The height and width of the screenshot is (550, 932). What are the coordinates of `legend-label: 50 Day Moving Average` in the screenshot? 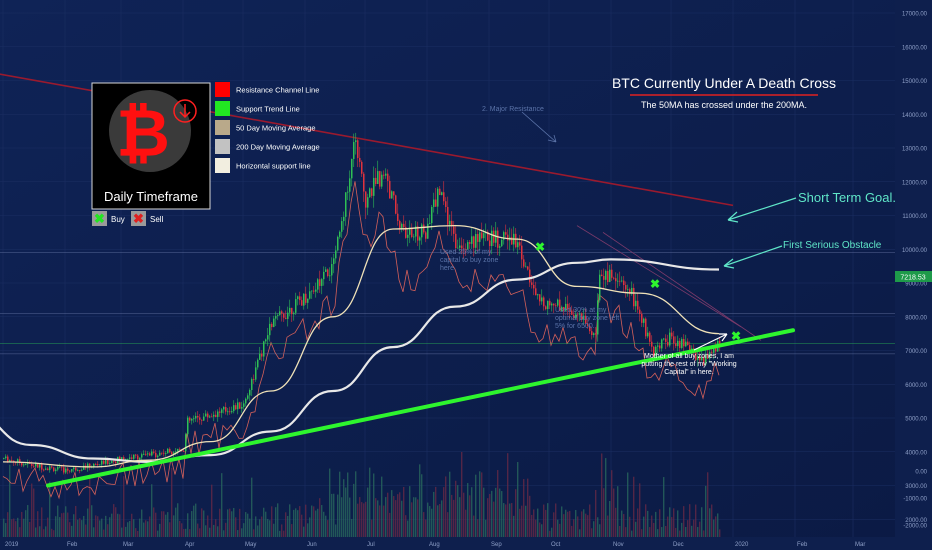 It's located at (276, 128).